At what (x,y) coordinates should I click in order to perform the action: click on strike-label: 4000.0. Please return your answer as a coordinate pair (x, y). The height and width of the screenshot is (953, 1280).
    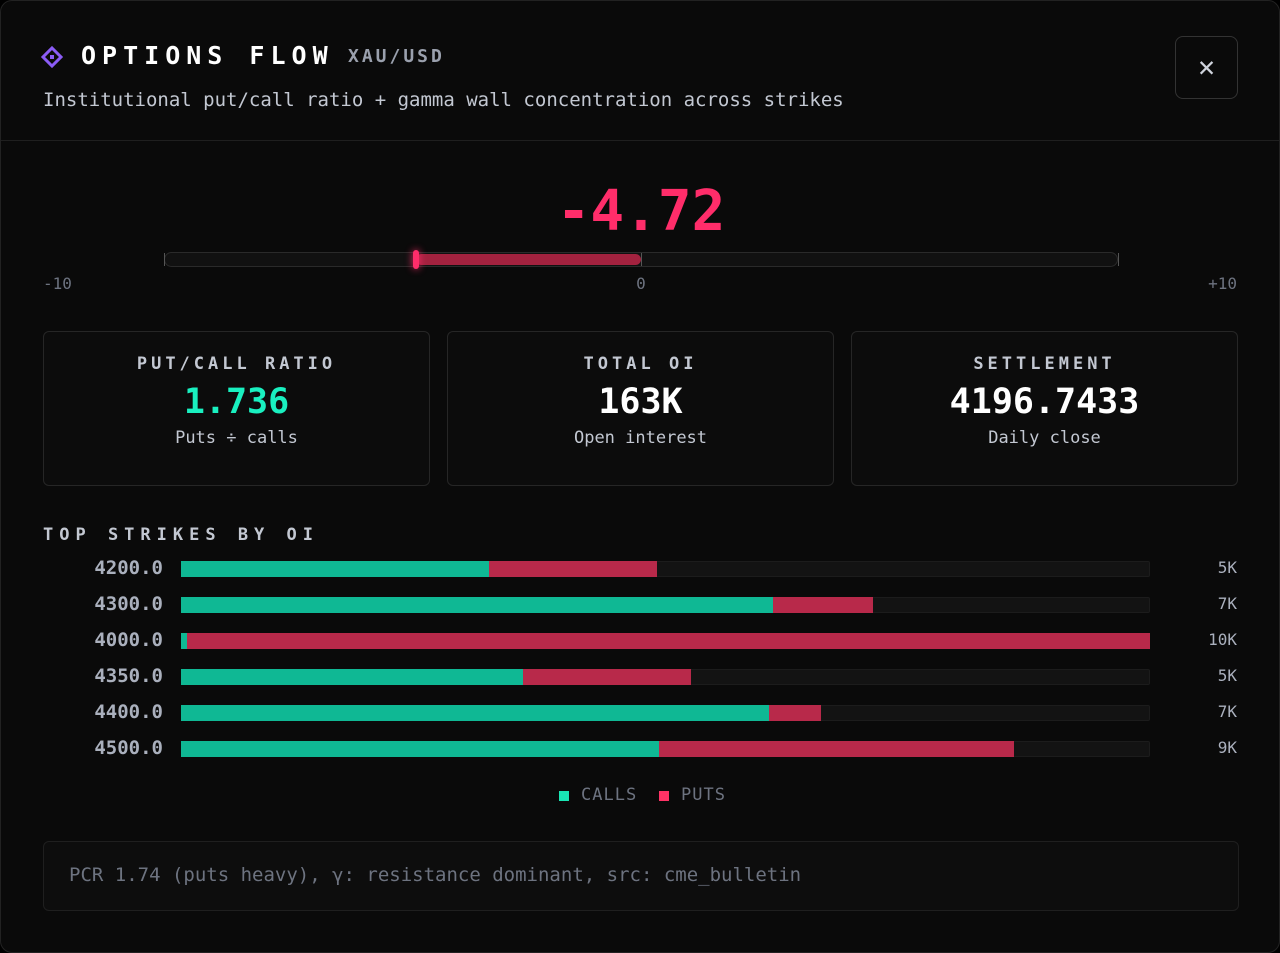
    Looking at the image, I should click on (128, 640).